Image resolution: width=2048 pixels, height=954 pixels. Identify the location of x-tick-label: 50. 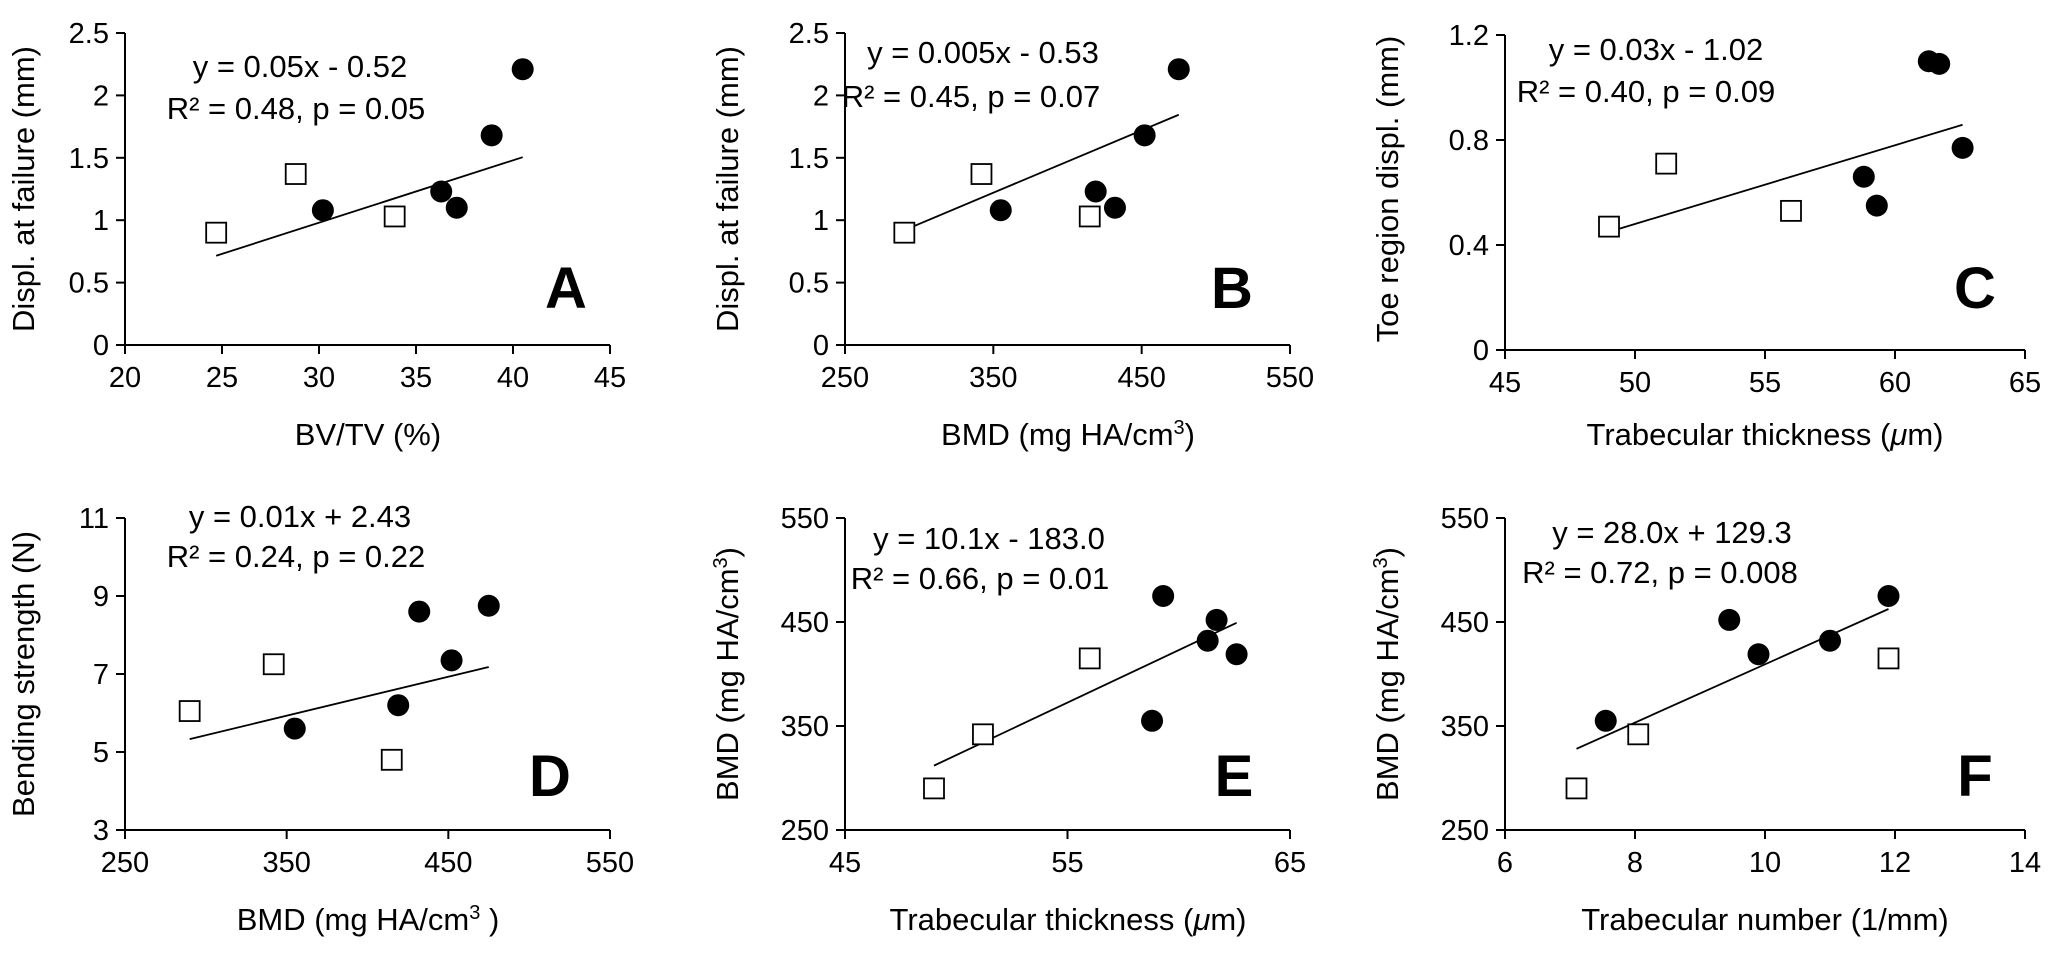
(1635, 383).